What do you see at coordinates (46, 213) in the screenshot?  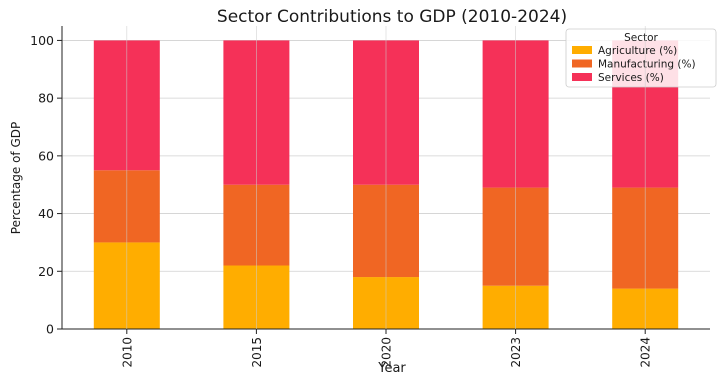 I see `y-tick-label: 40` at bounding box center [46, 213].